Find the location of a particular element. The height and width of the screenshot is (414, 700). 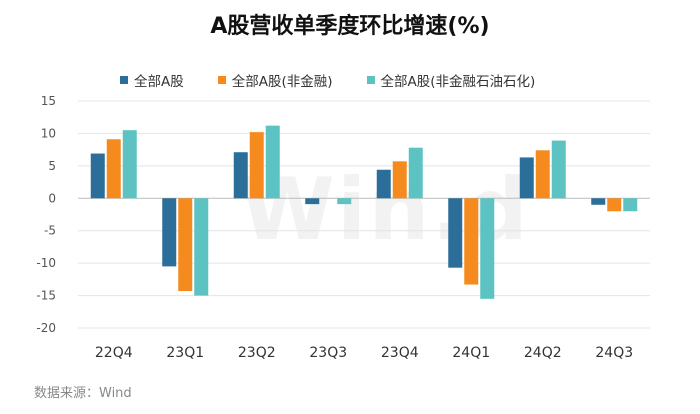

legend-label-non-financial: 全部A股(非金融) is located at coordinates (282, 82).